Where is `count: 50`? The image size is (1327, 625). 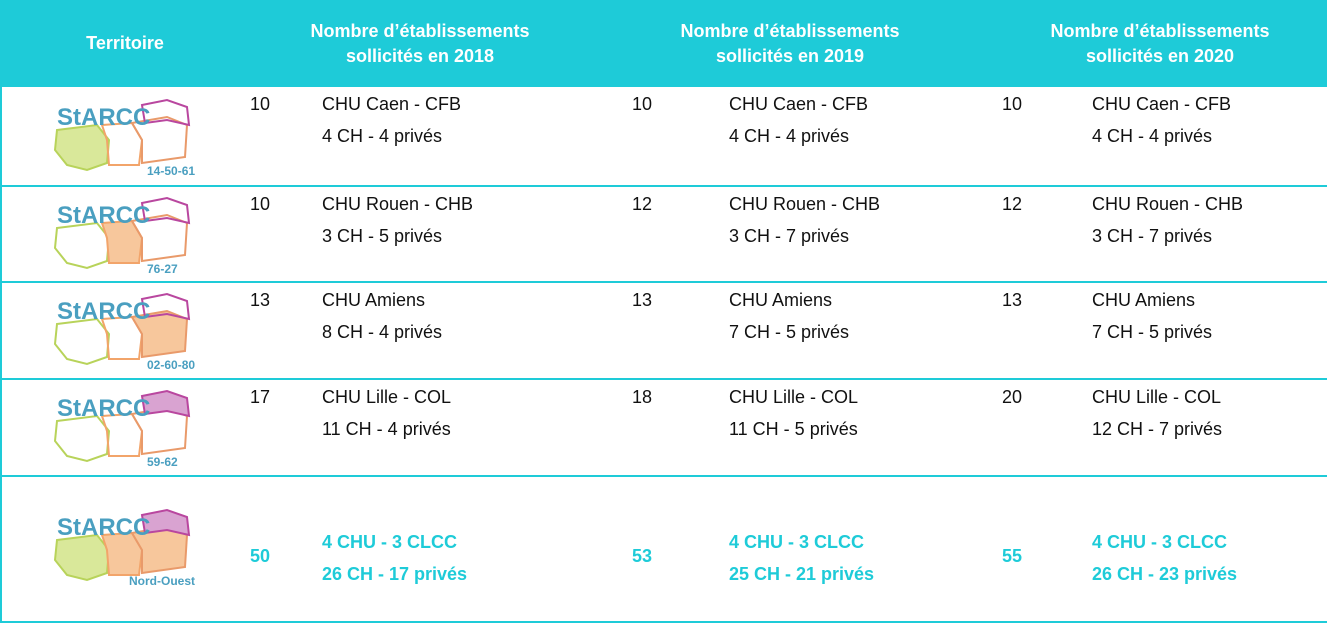
count: 50 is located at coordinates (260, 556).